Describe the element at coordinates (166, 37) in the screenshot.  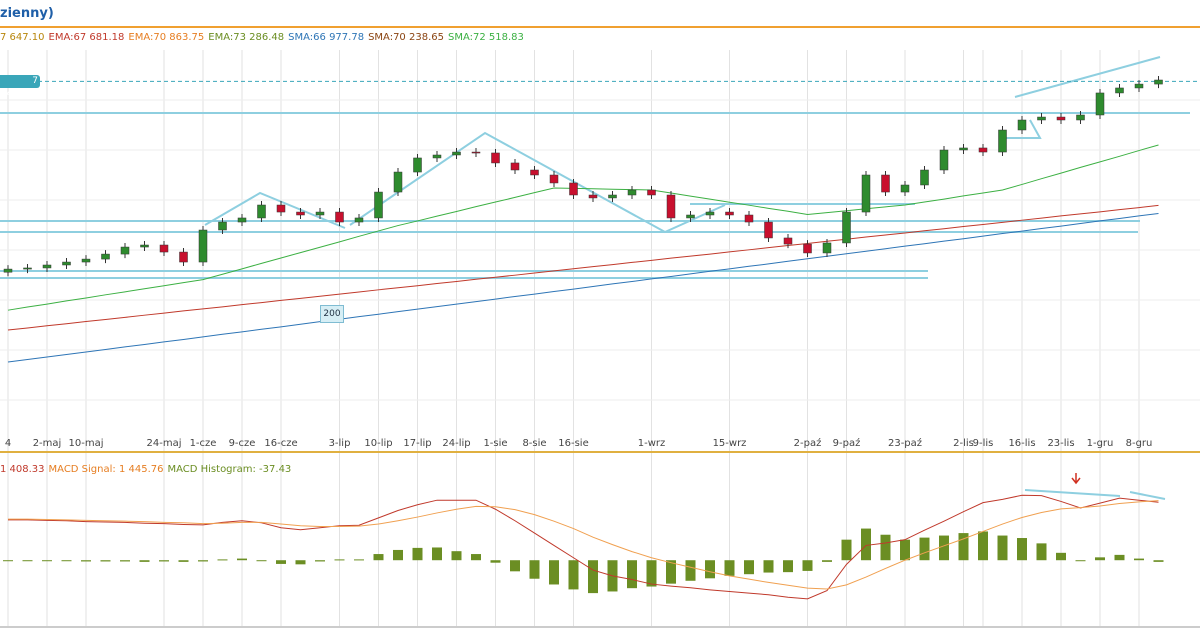
I see `legend-item: EMA:70 863.75` at that location.